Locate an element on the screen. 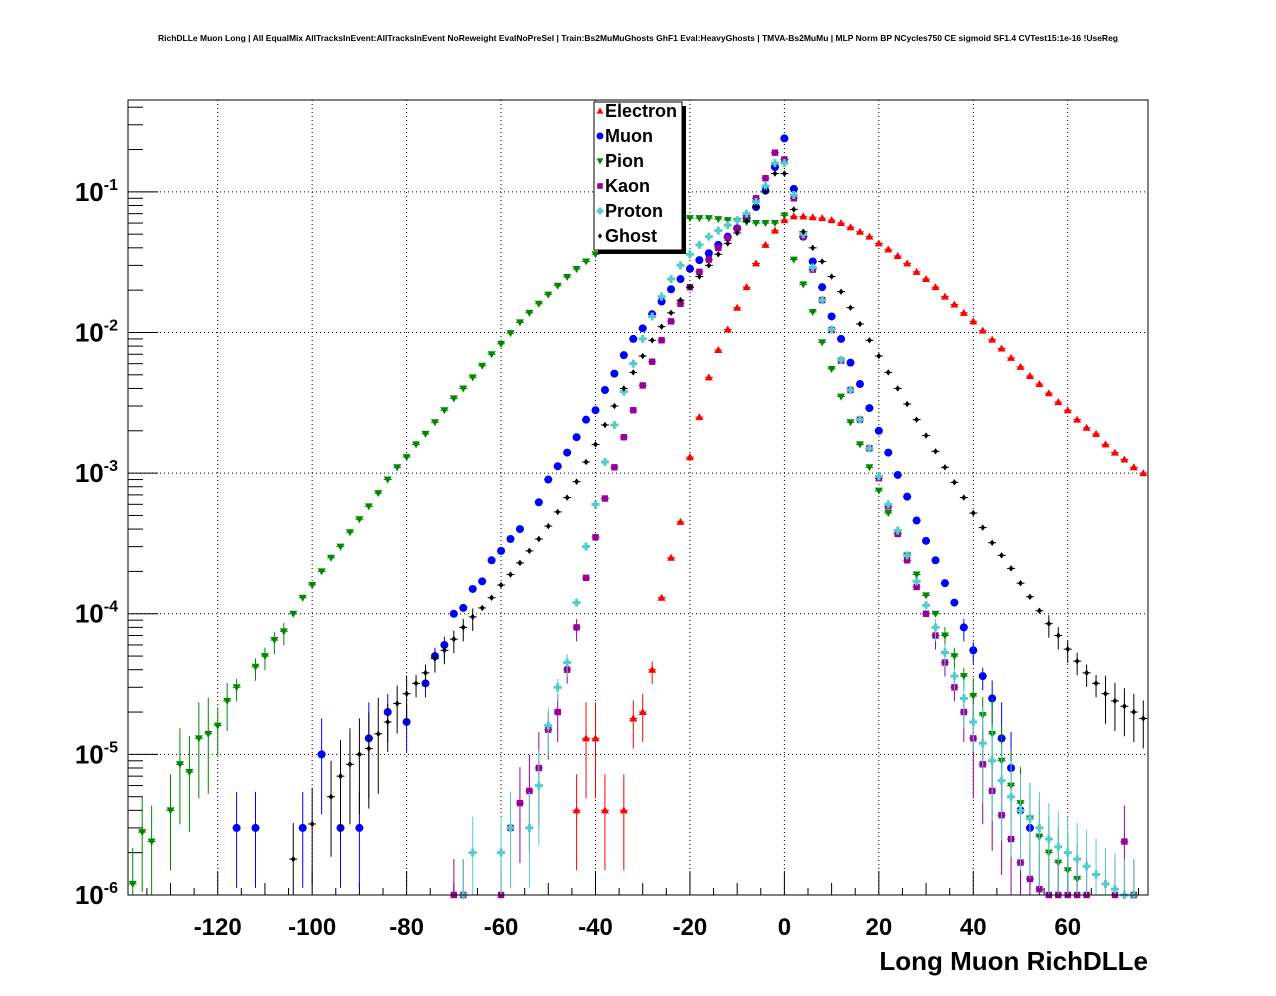  x-axis-title: Long Muon RichDLLe is located at coordinates (1013, 961).